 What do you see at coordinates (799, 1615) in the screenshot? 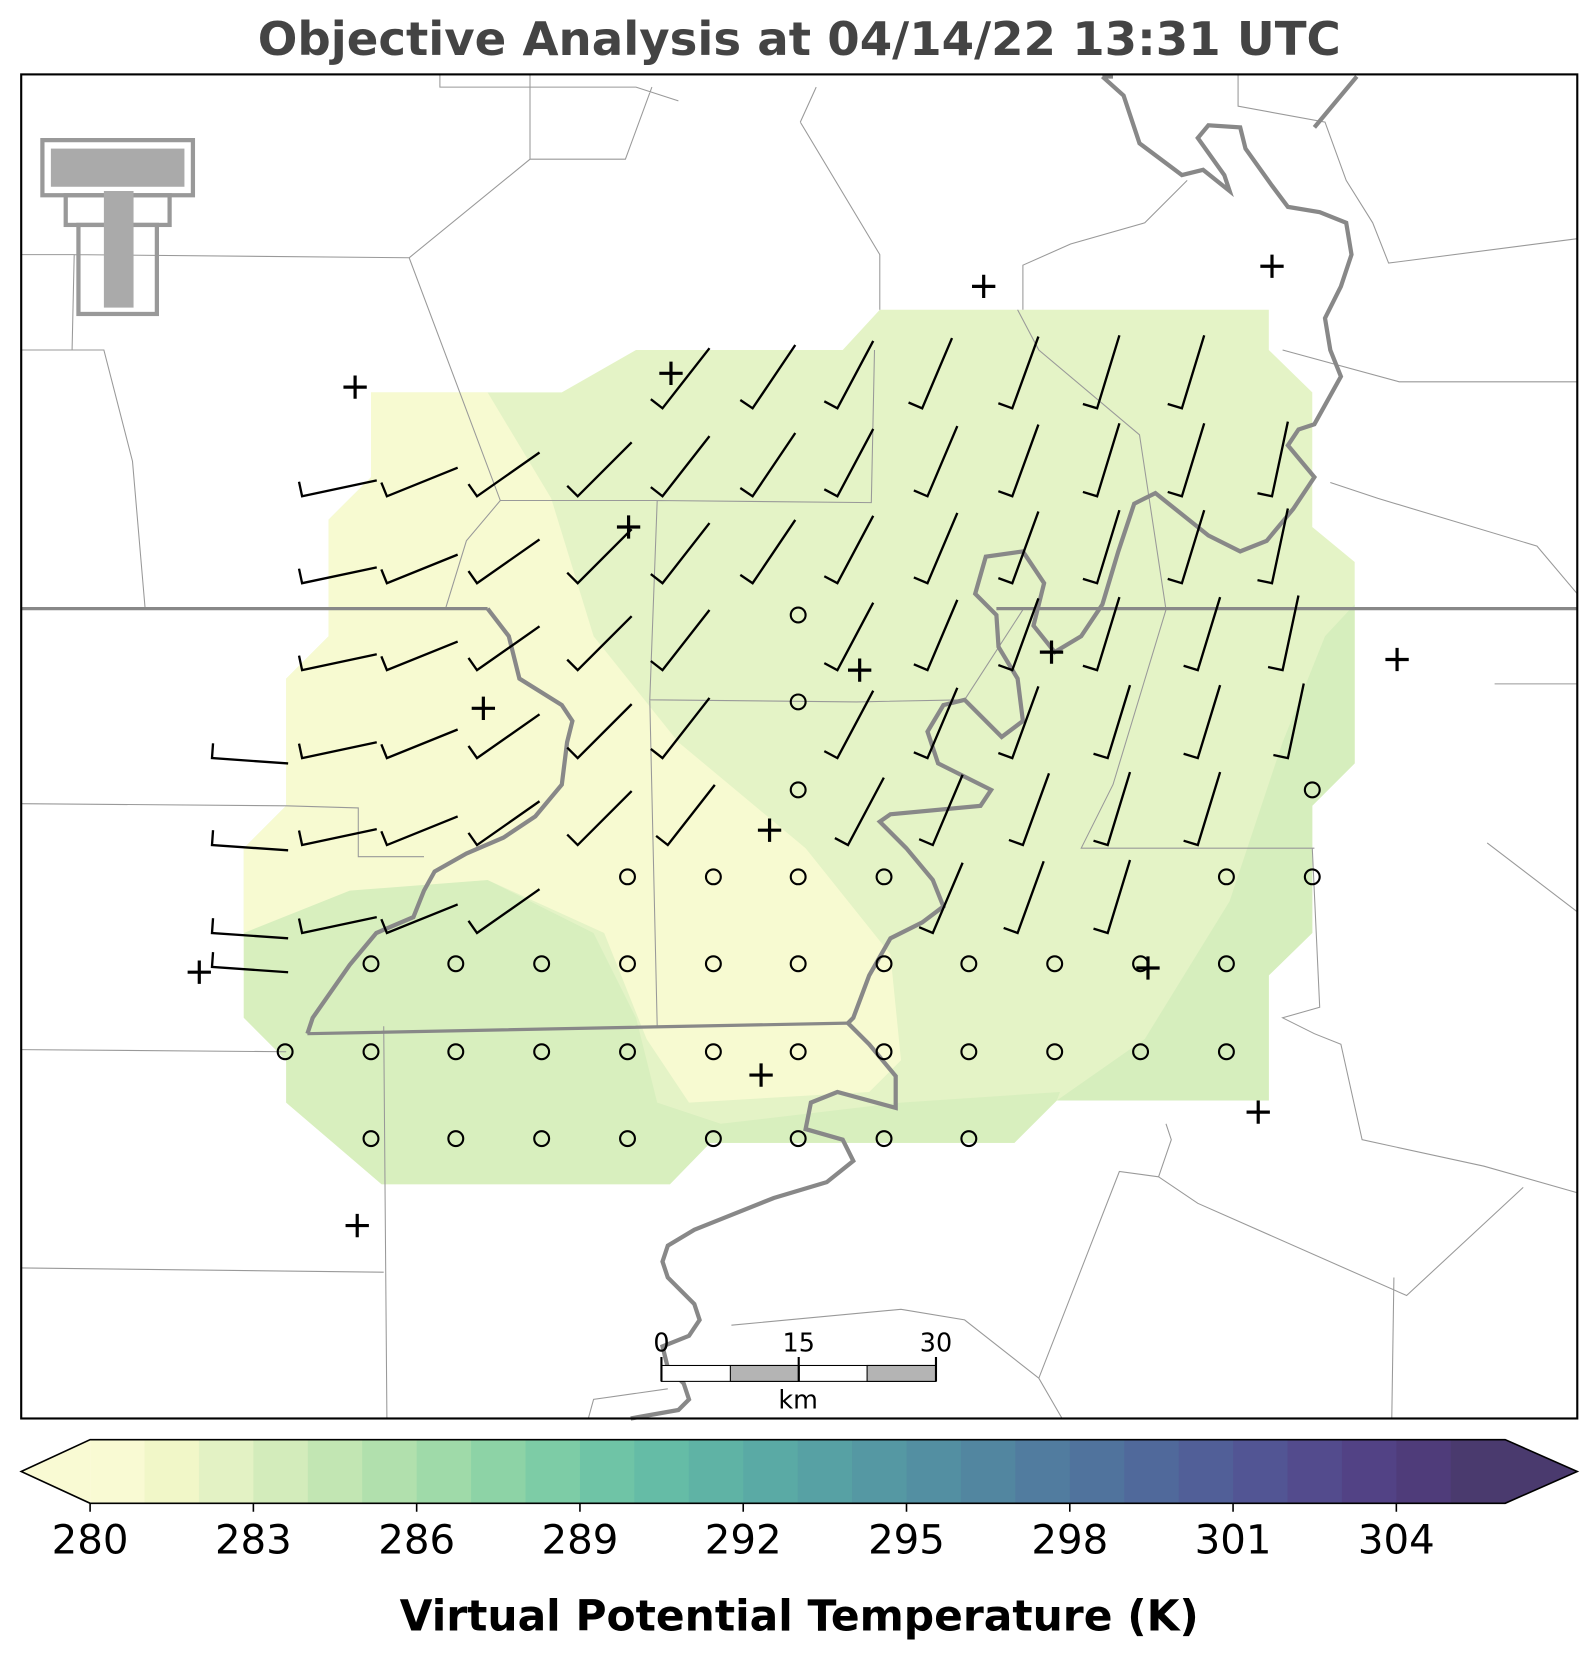
I see `colorbar-label: Virtual Potential Temperature (K)` at bounding box center [799, 1615].